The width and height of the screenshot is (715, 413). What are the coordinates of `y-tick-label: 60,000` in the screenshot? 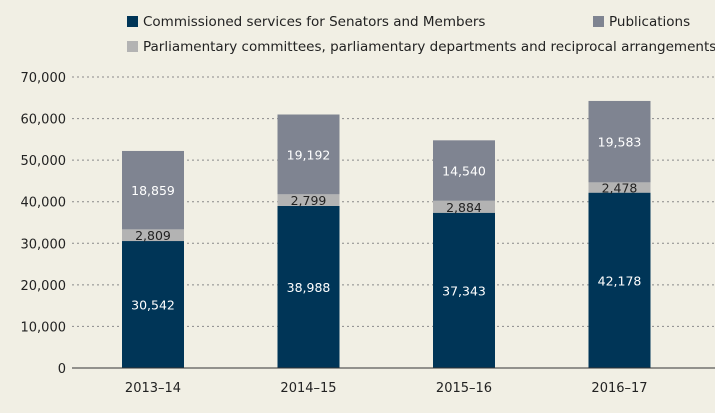 It's located at (44, 120).